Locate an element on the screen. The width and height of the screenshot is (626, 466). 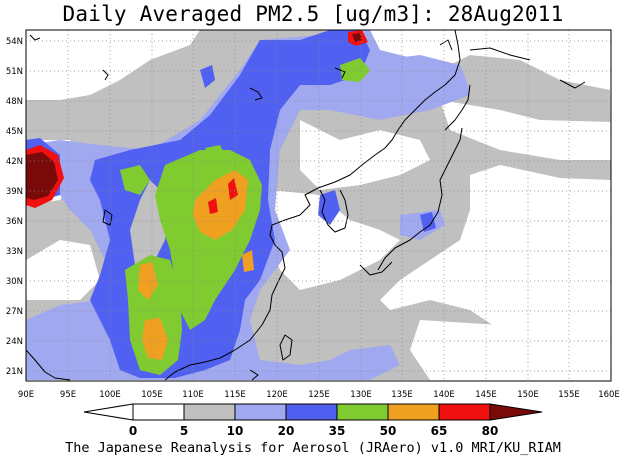
lat-label: 33N is located at coordinates (14, 252).